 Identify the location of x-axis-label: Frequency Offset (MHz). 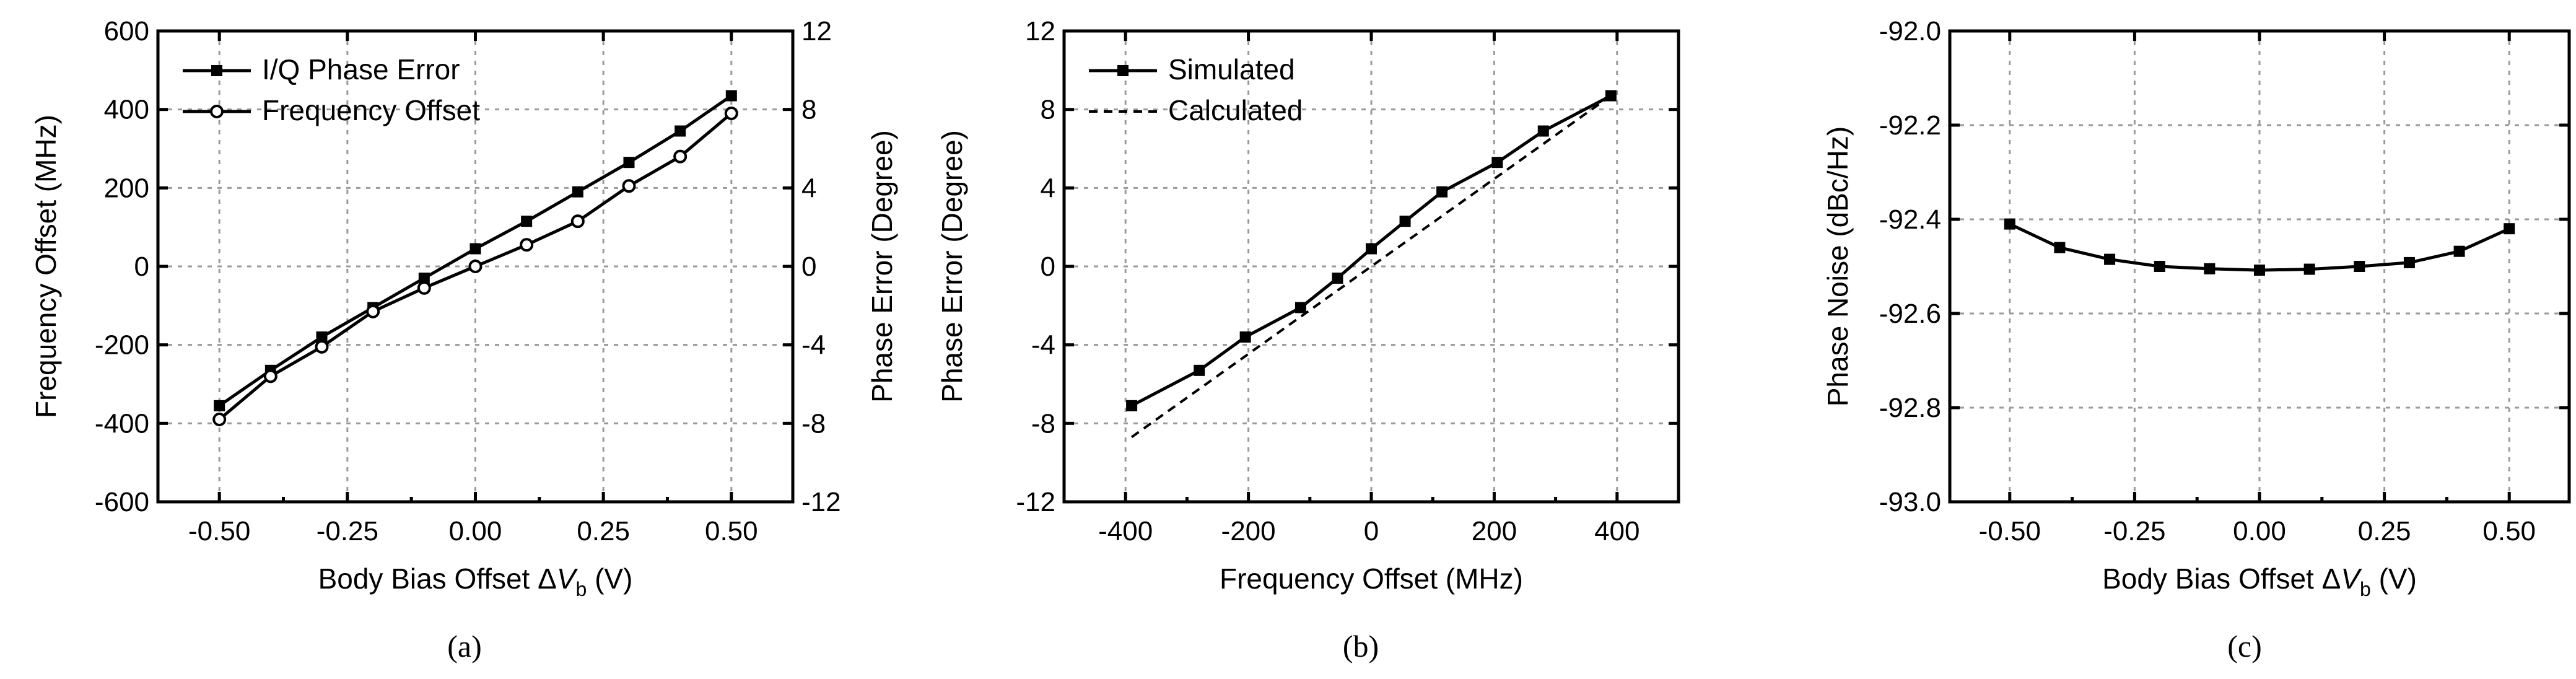
(1371, 579).